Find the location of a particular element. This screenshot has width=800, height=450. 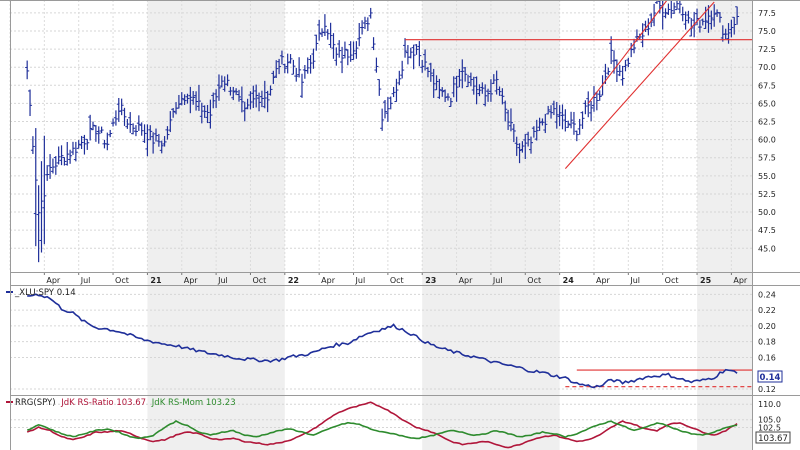

ratio-last-value: 0.14 is located at coordinates (770, 378).